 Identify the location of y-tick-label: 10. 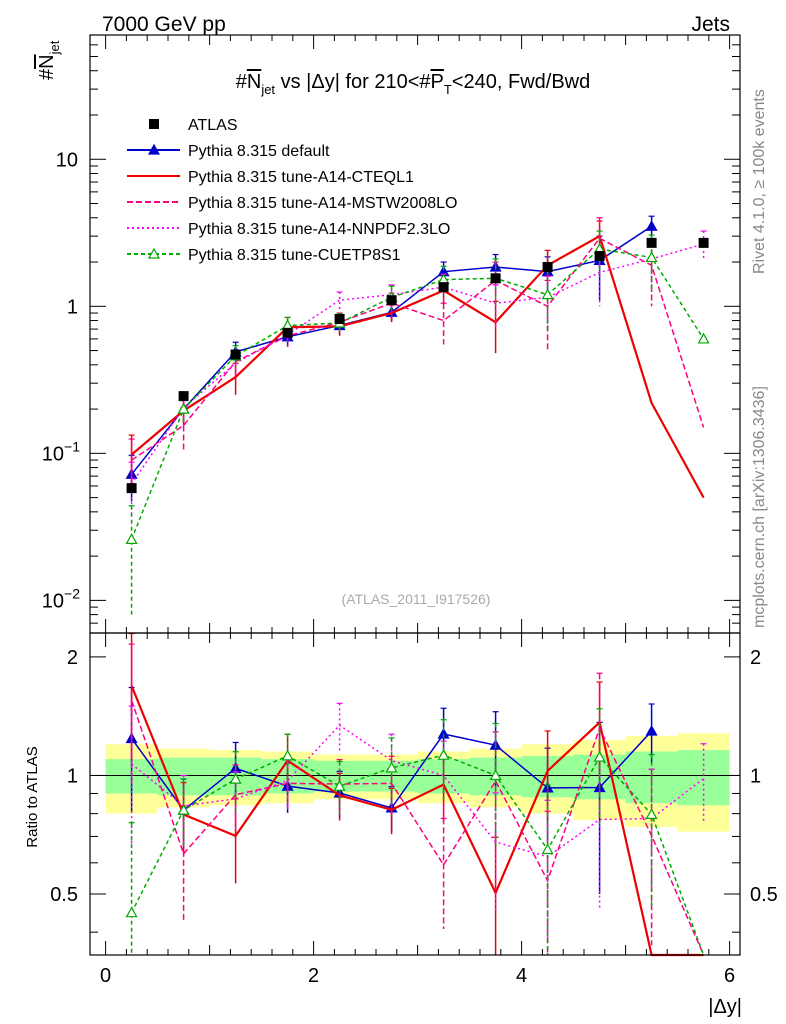
(67, 160).